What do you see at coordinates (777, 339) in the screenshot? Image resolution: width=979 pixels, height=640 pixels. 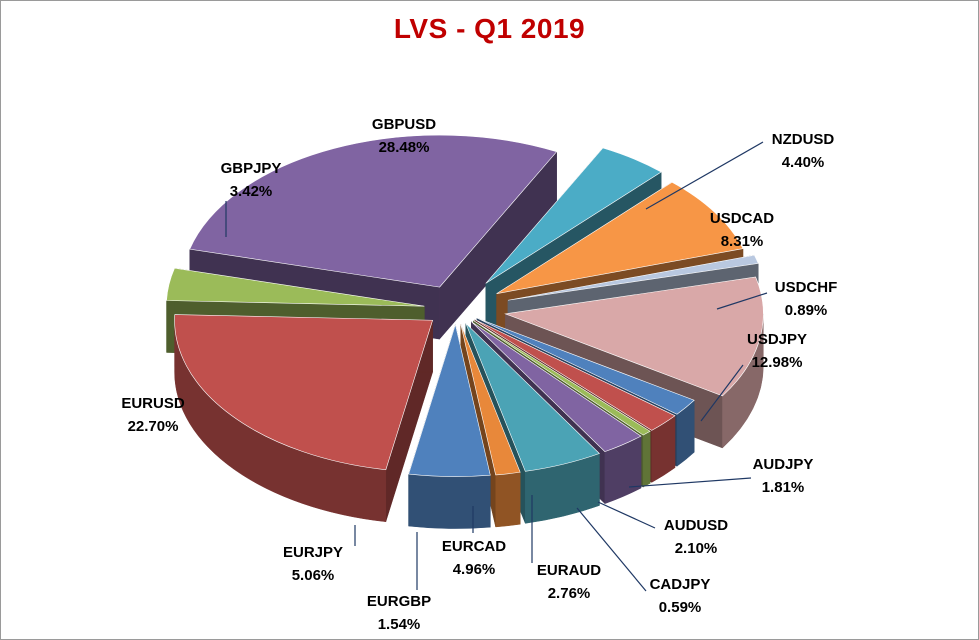 I see `label-name-usdjpy: USDJPY` at bounding box center [777, 339].